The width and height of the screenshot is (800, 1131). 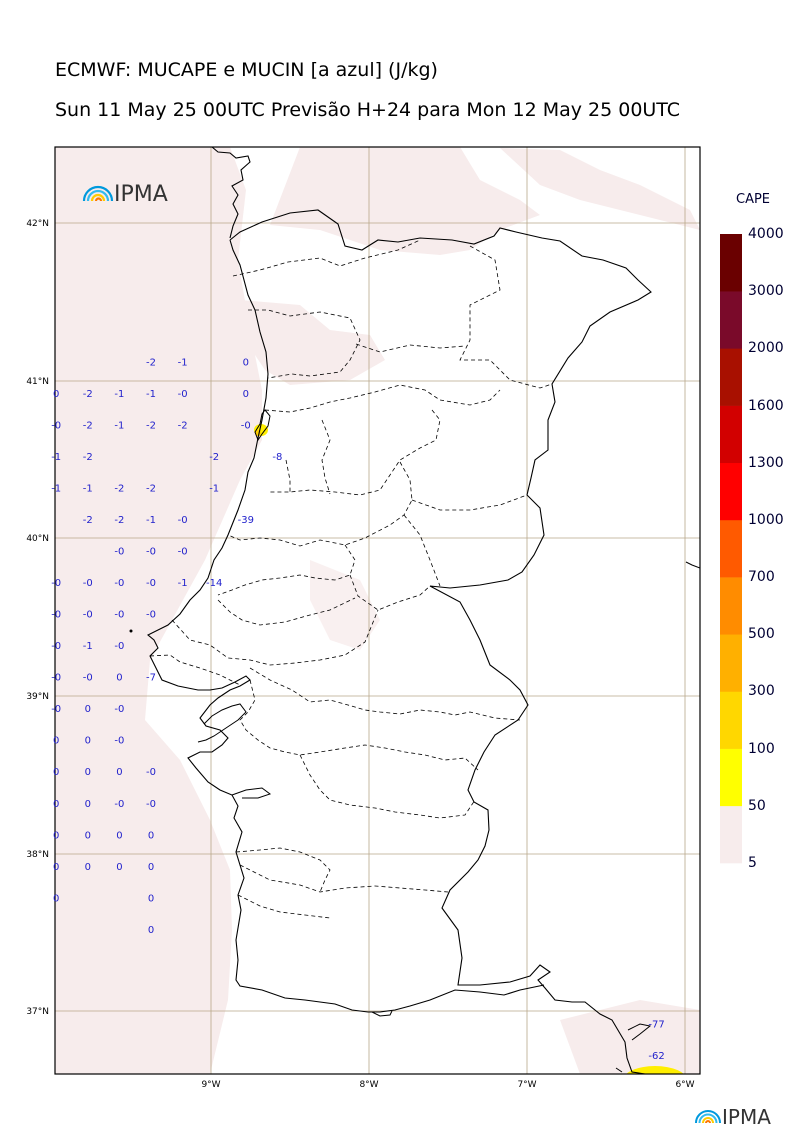 I want to click on mucin-value: -8, so click(x=277, y=457).